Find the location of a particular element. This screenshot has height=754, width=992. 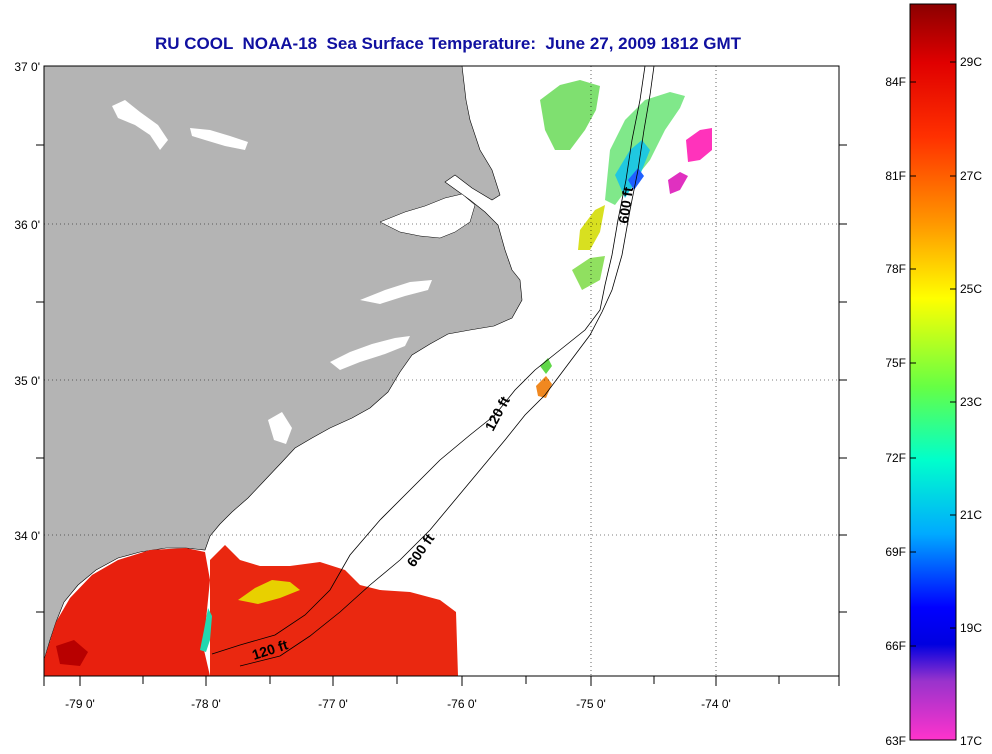

lat-tick-36: 36 0' is located at coordinates (27, 225).